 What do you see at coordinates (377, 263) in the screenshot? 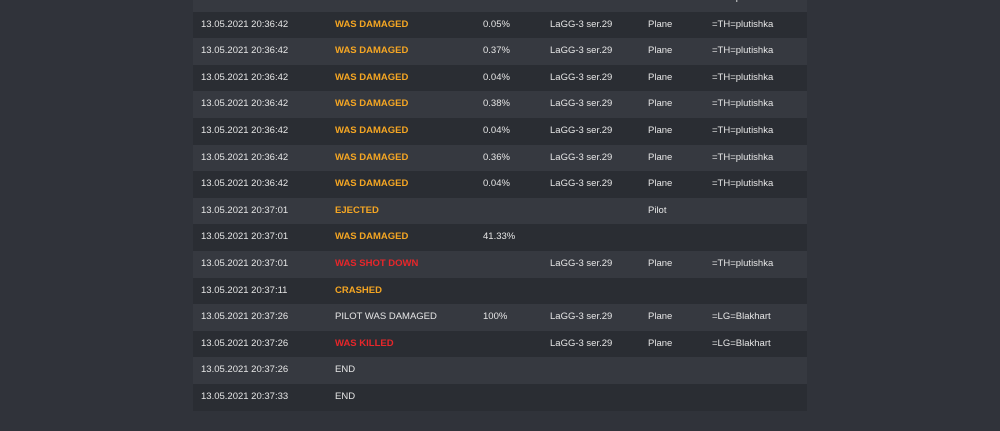
I see `status-cell: WAS SHOT DOWN` at bounding box center [377, 263].